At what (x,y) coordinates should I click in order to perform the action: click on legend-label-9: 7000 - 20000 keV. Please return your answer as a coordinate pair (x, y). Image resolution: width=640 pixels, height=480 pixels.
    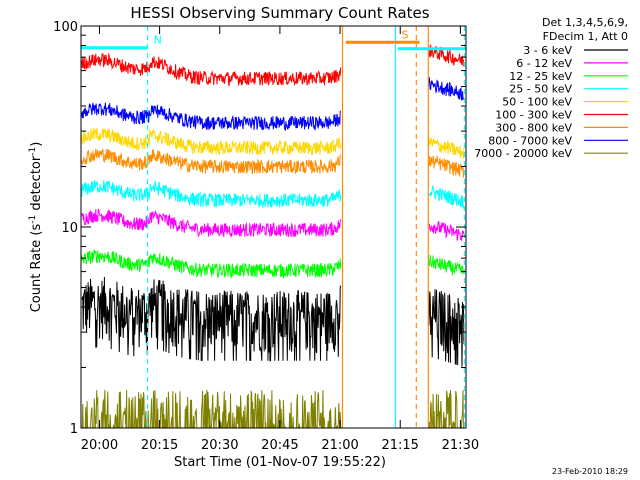
    Looking at the image, I should click on (523, 153).